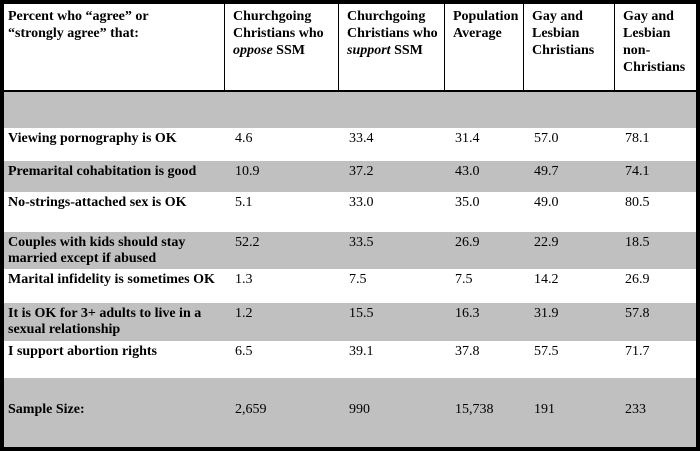  I want to click on column-header-gay-lesbian-christians: Gay and Lesbian Christians, so click(569, 47).